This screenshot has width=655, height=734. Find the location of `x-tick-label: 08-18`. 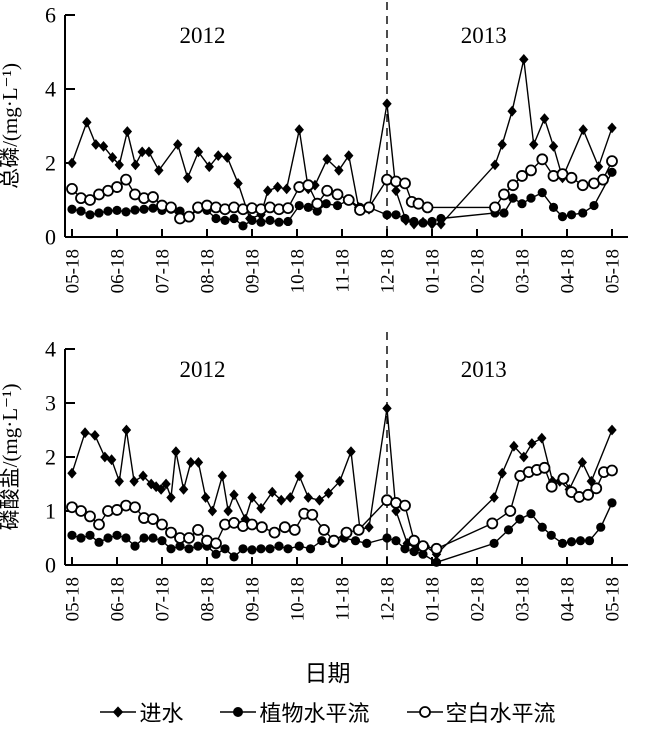

x-tick-label: 08-18 is located at coordinates (208, 271).